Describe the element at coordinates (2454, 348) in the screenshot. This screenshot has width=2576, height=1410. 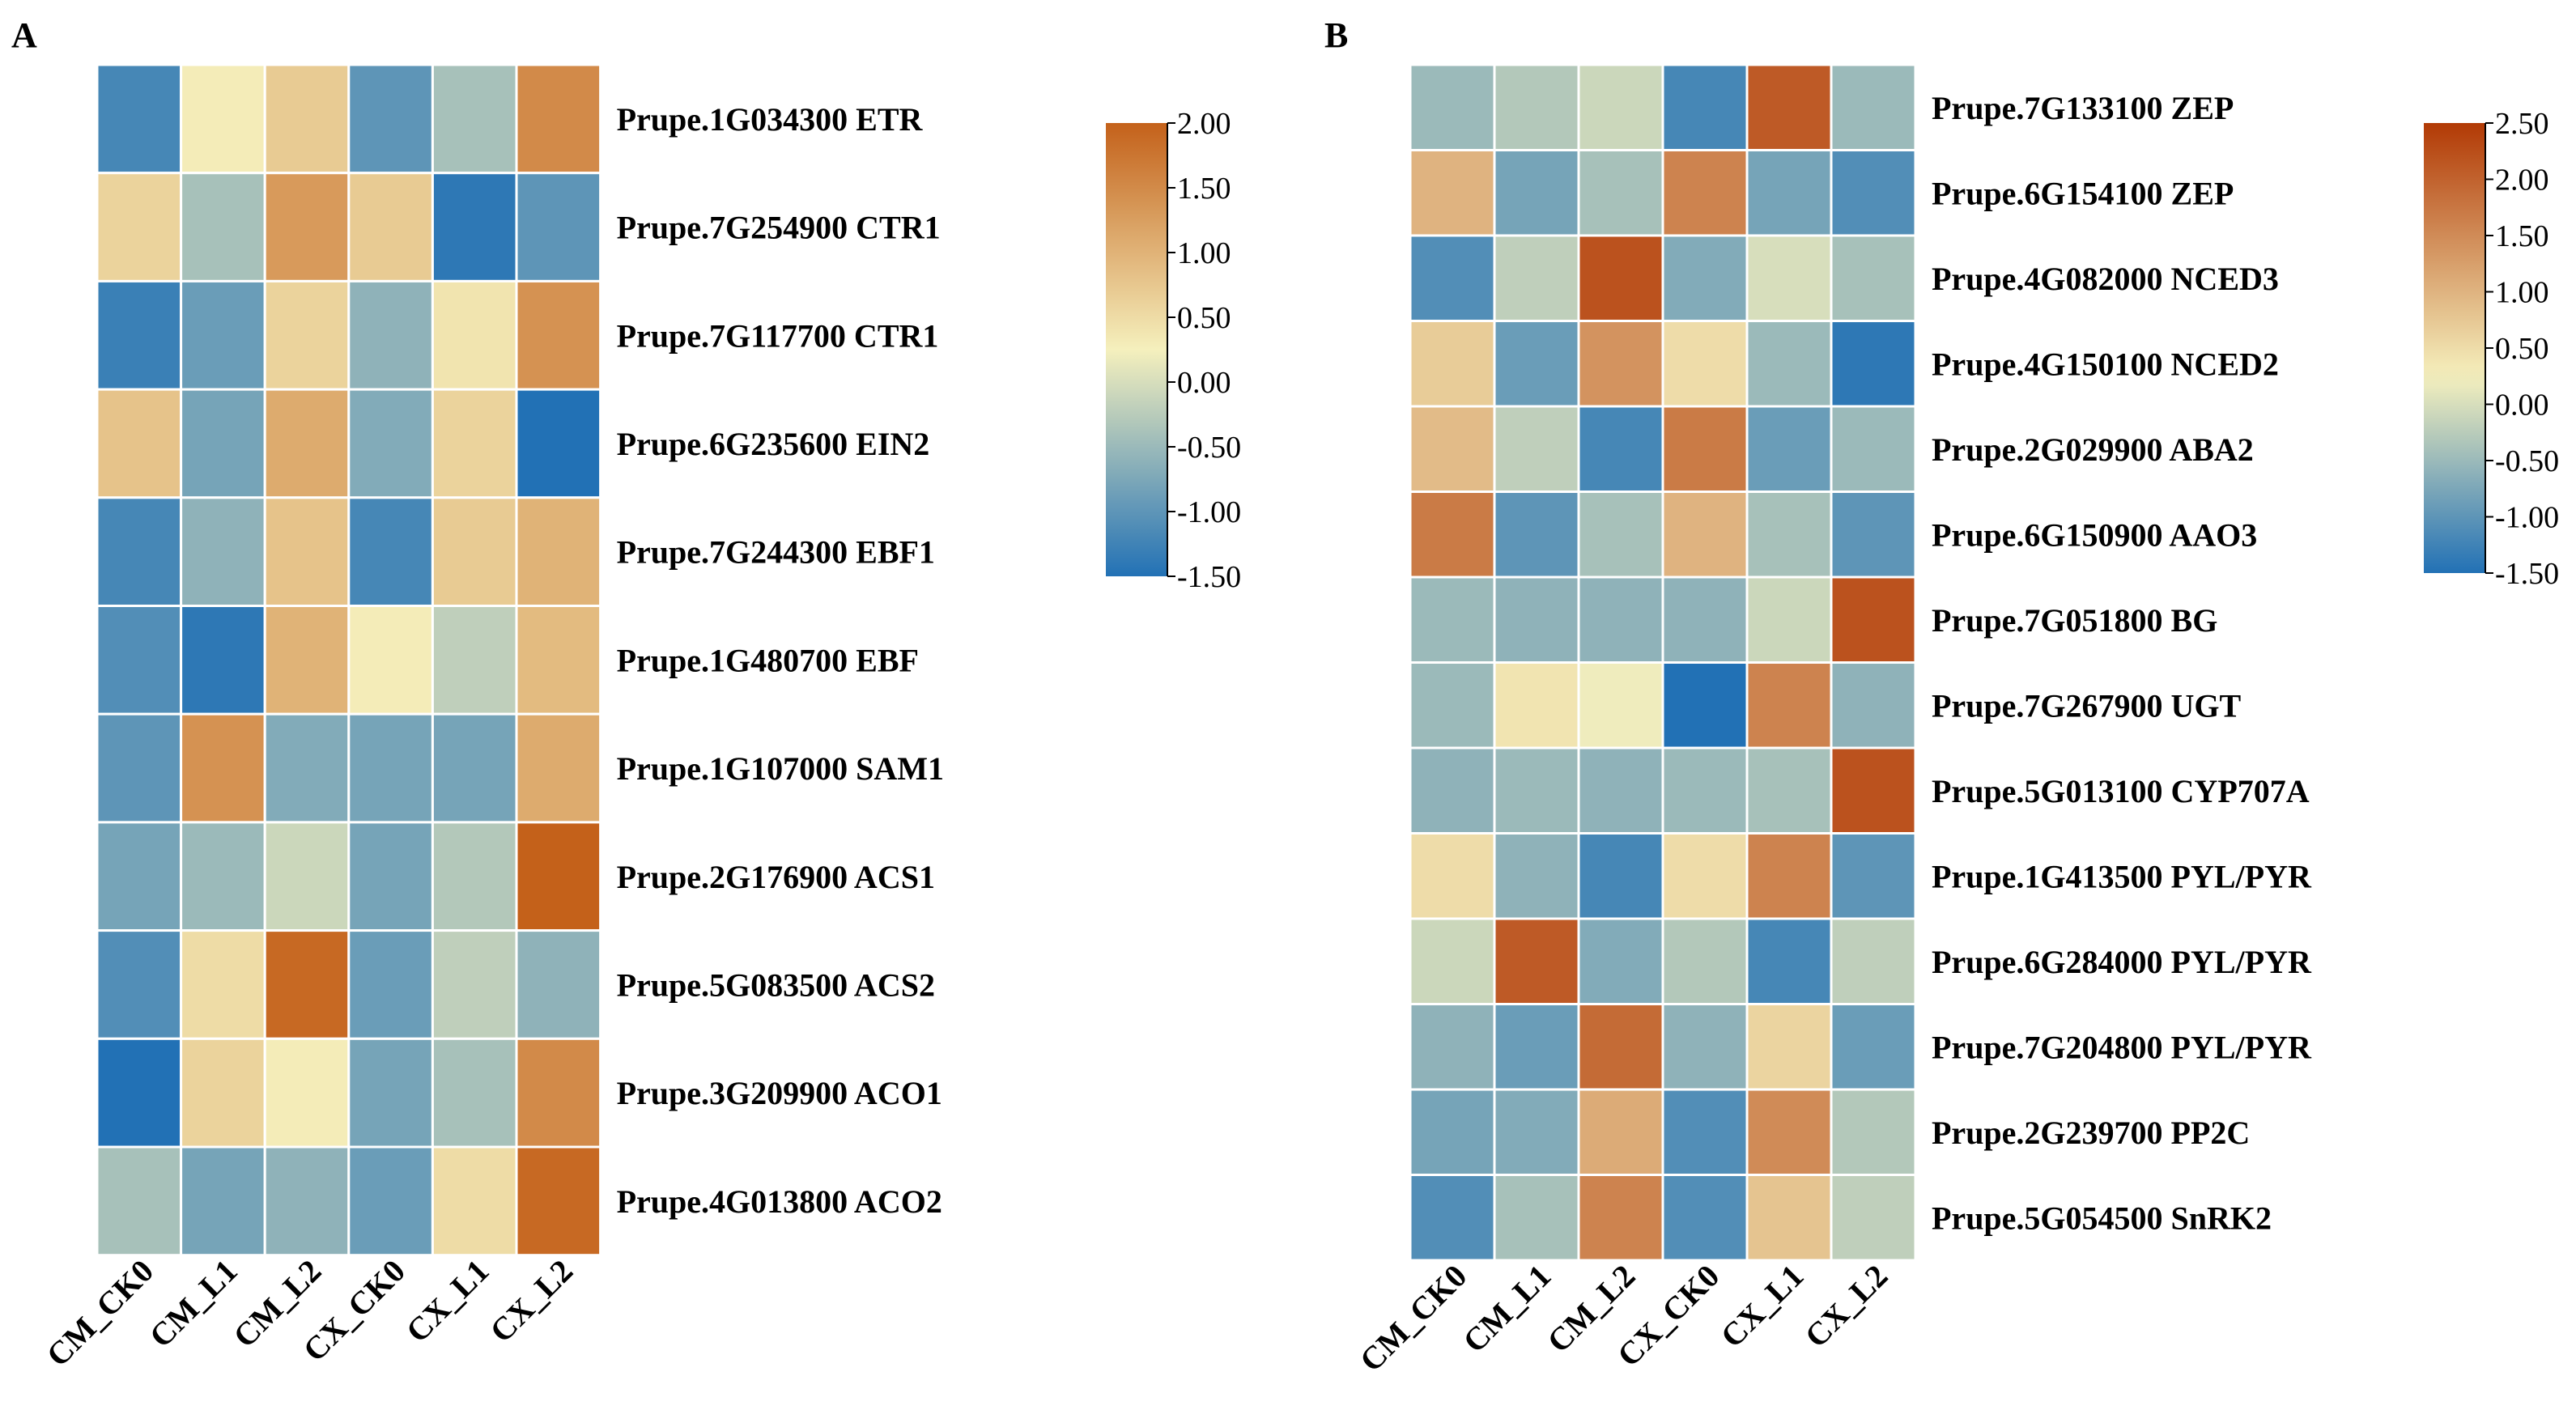
I see `colorbar` at that location.